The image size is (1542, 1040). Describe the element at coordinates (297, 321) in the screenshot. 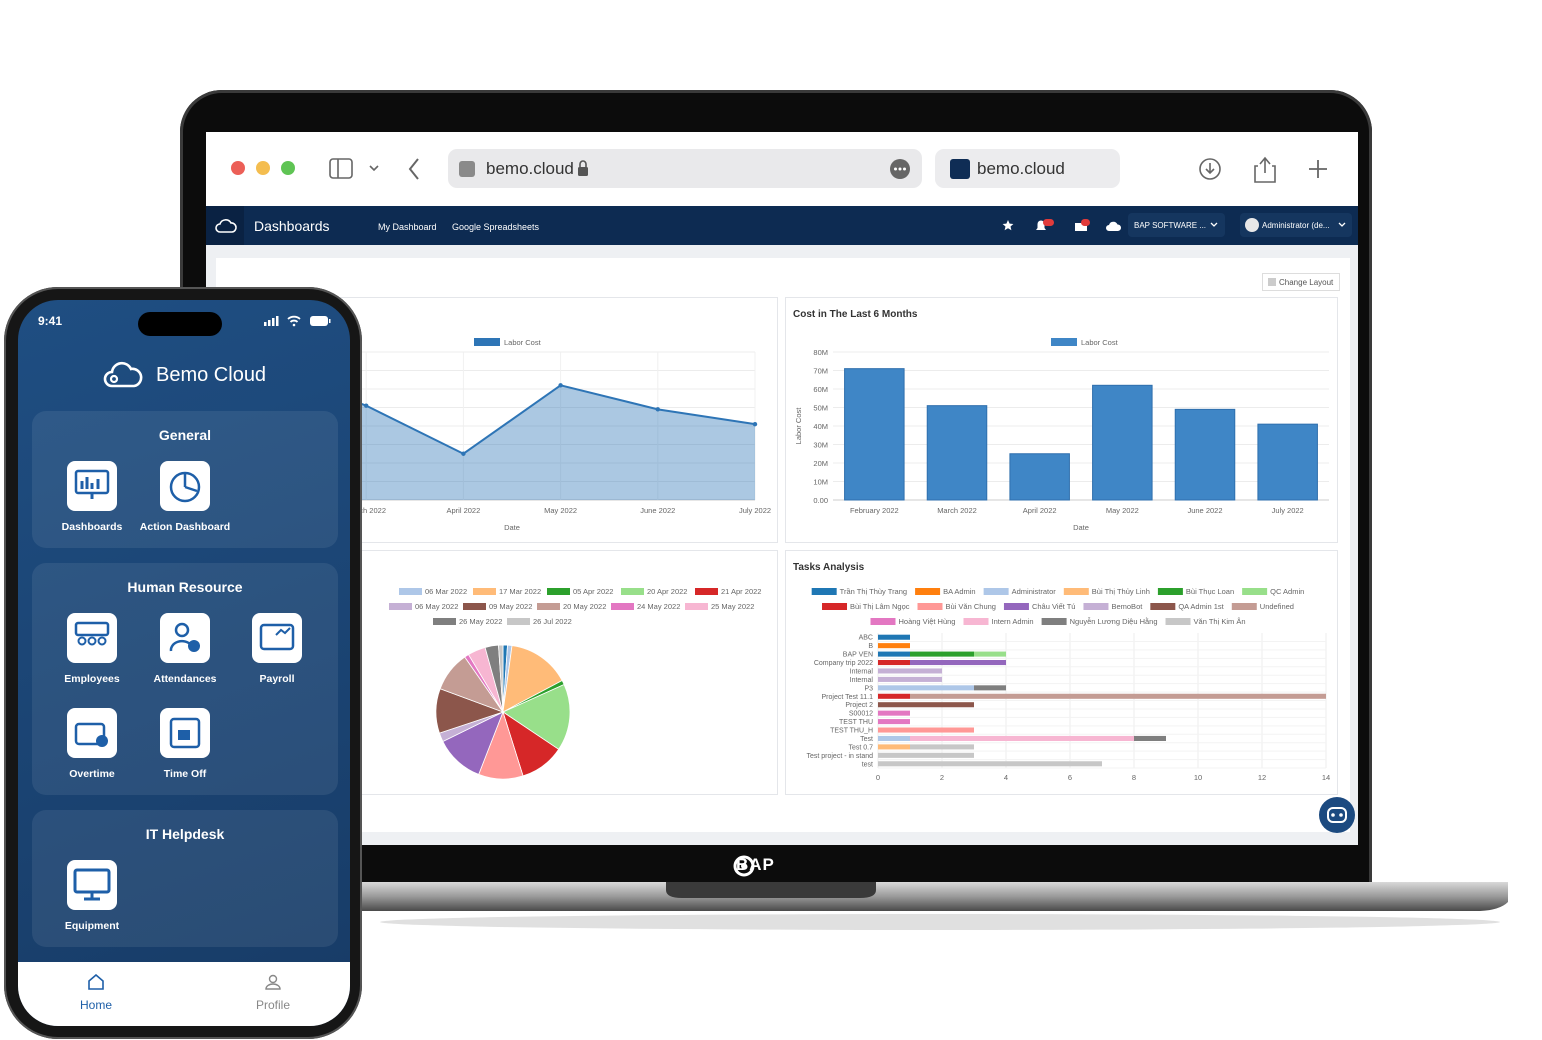

I see `status-icons` at that location.